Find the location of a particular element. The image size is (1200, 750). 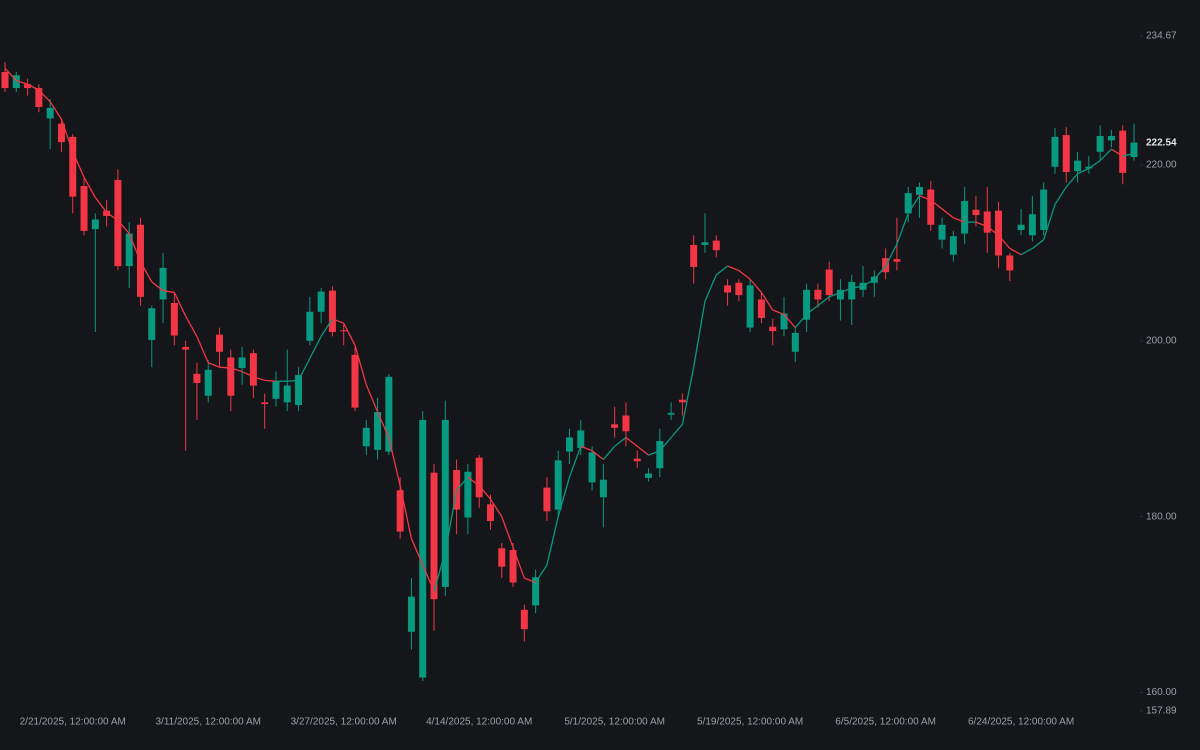

x-tick-label: 3/27/2025, 12:00:00 AM is located at coordinates (344, 722).